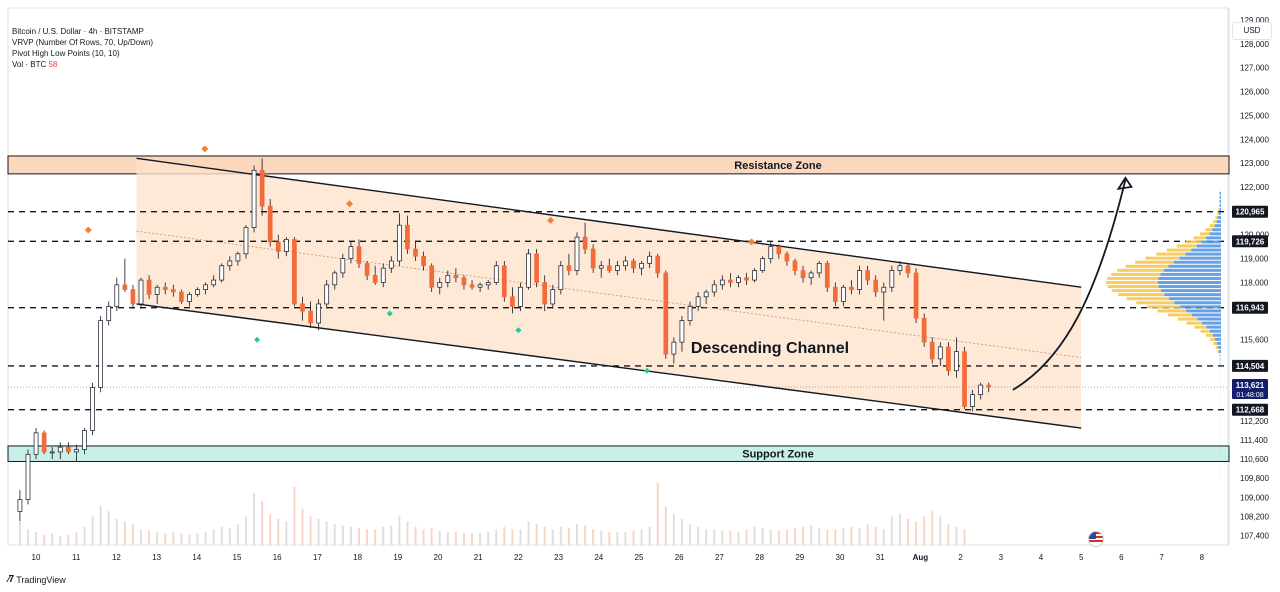 The width and height of the screenshot is (1280, 592). I want to click on current-price-tag, so click(1250, 388).